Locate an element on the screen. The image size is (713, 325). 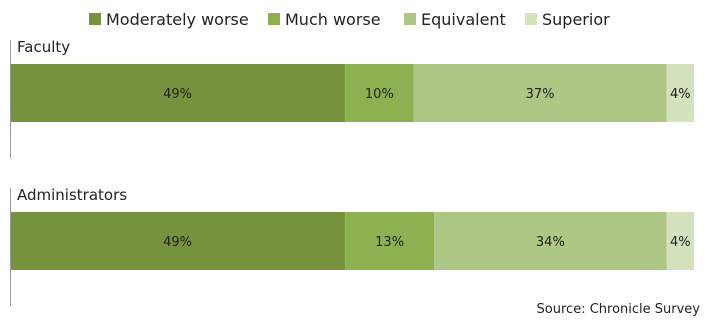
bar-faculty-much-worse is located at coordinates (379, 93).